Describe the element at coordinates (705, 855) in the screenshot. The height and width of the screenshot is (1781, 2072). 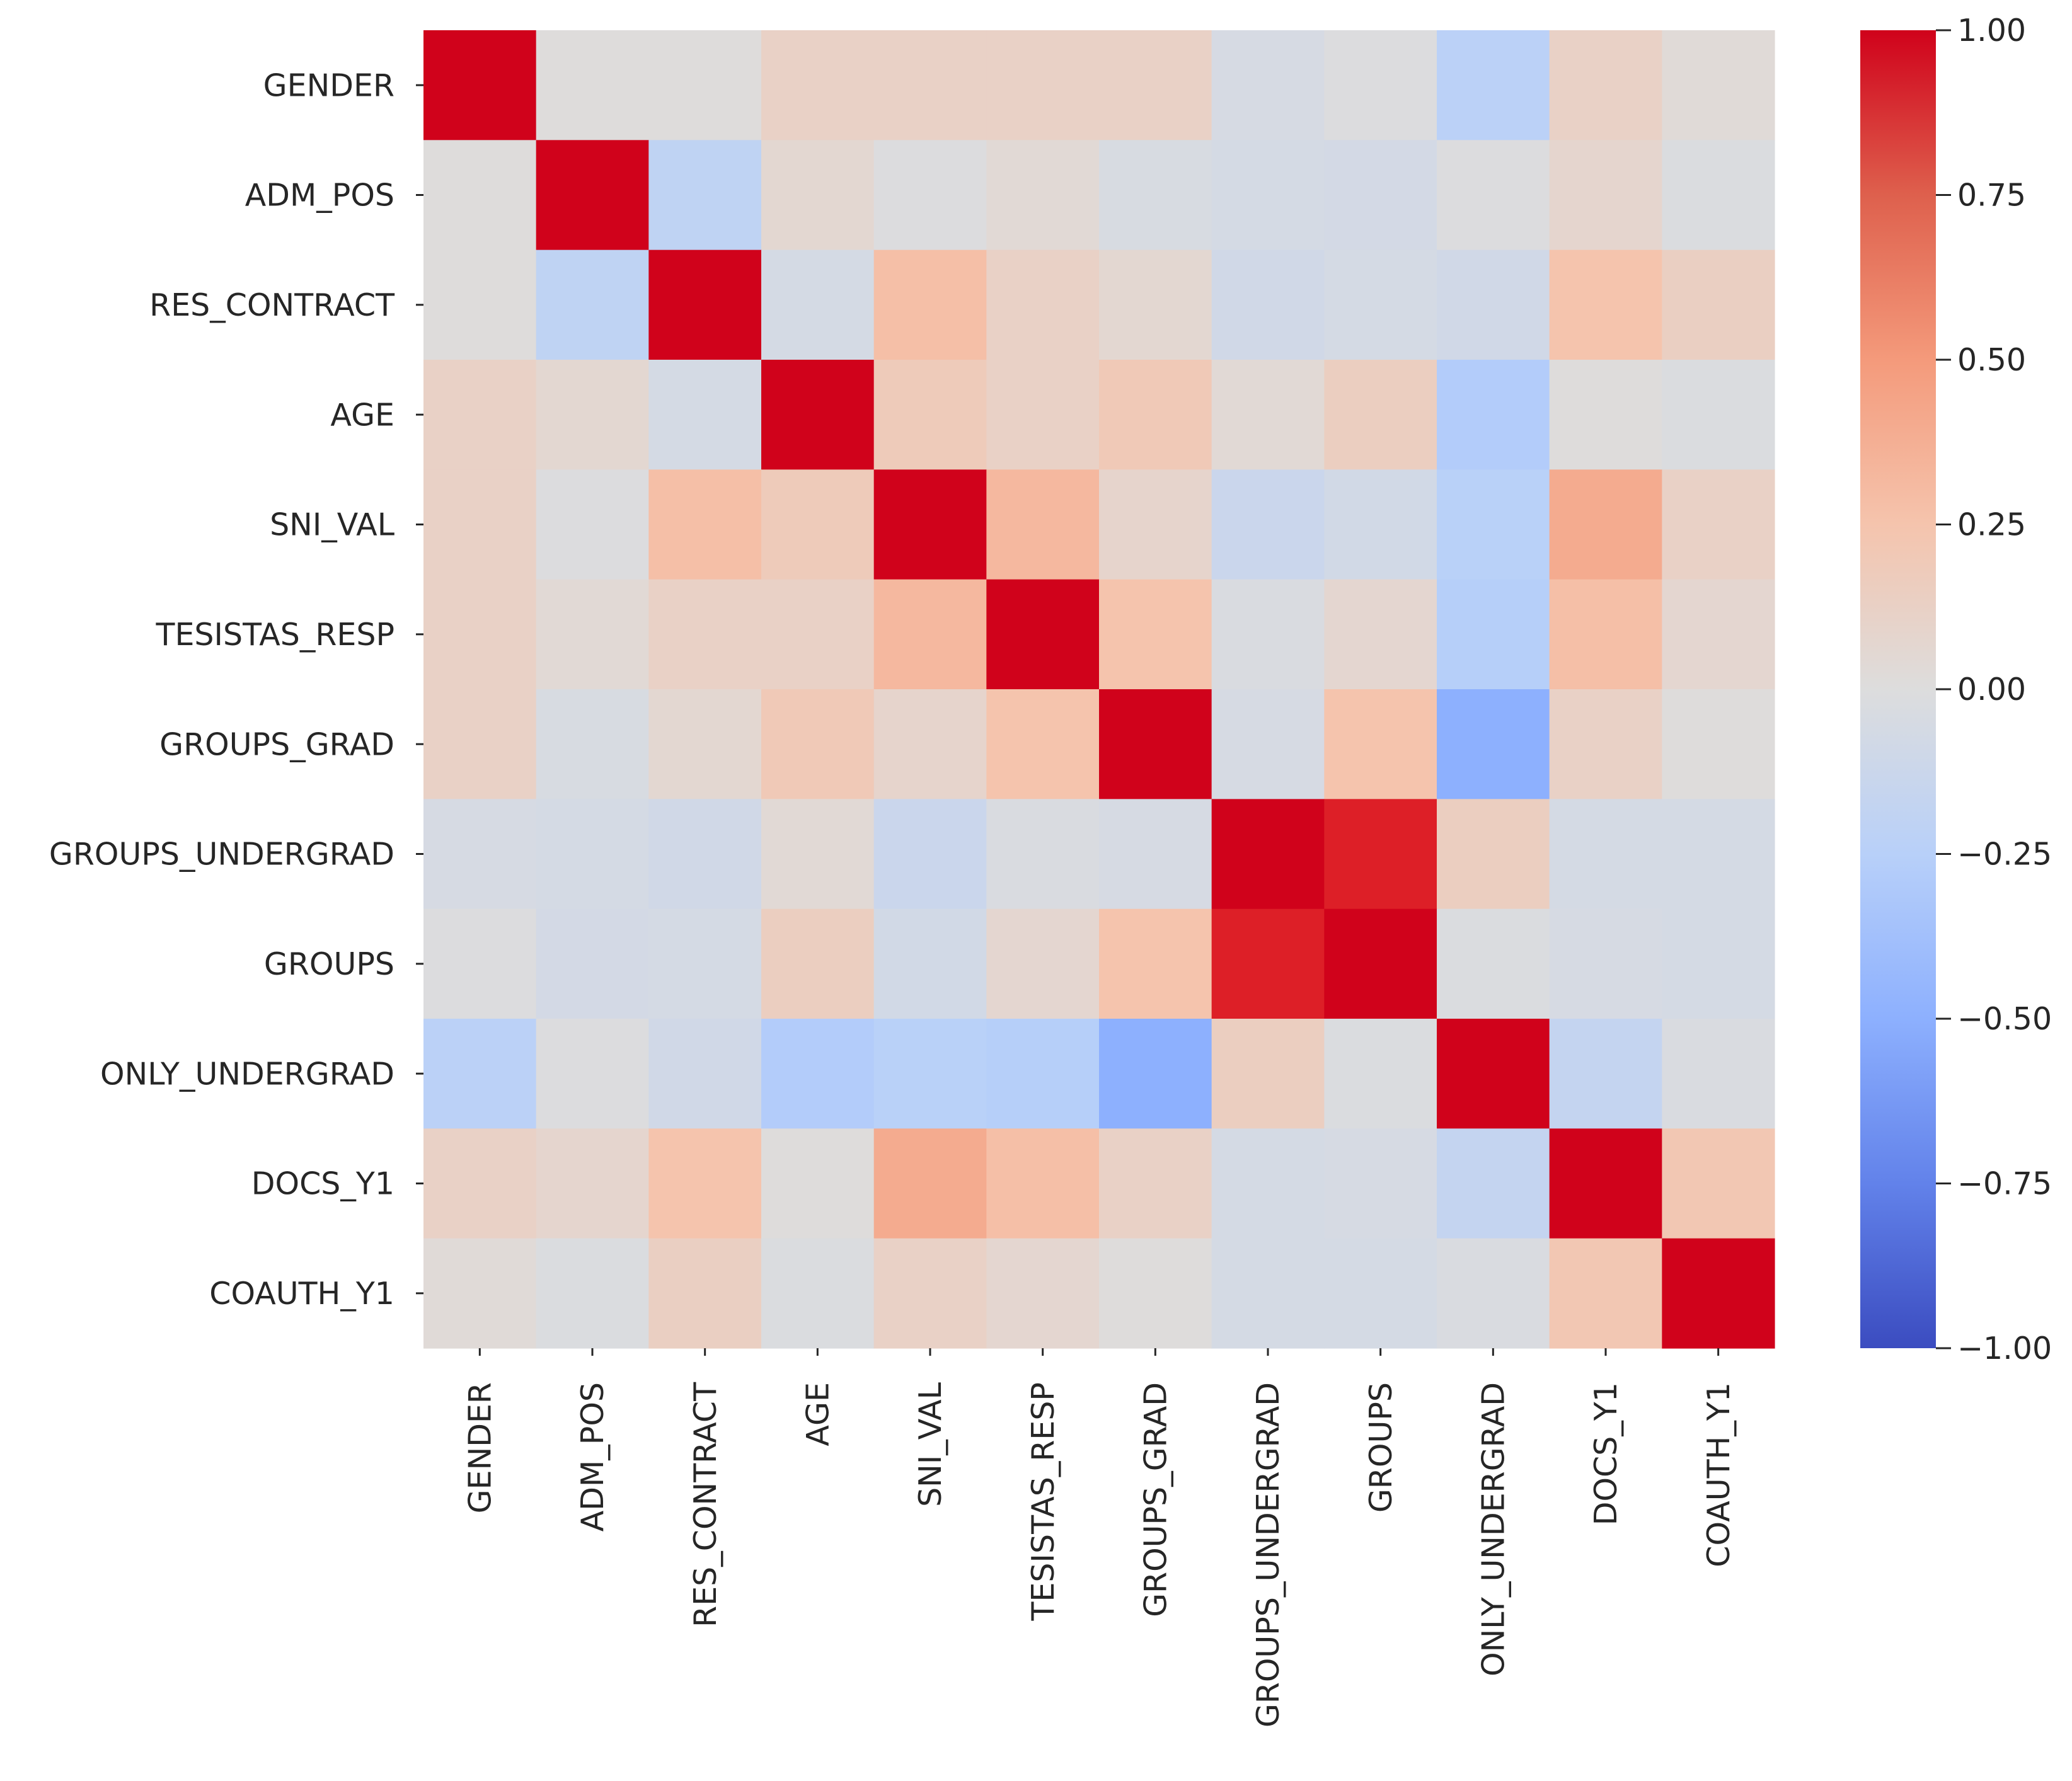
I see `heatmap-cell-groups-undergrad-res-contract` at that location.